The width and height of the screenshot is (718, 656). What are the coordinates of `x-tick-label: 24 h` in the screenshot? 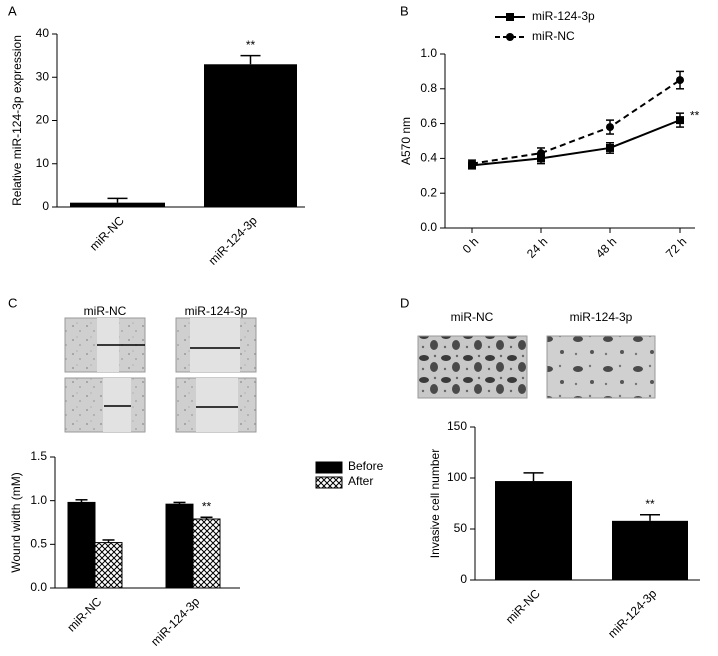 It's located at (537, 247).